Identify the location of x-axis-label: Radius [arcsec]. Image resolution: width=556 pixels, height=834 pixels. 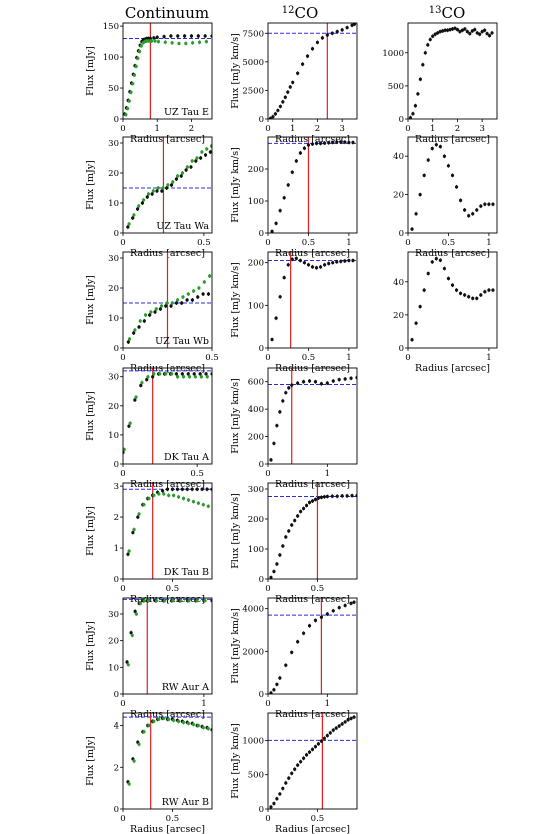
(167, 368).